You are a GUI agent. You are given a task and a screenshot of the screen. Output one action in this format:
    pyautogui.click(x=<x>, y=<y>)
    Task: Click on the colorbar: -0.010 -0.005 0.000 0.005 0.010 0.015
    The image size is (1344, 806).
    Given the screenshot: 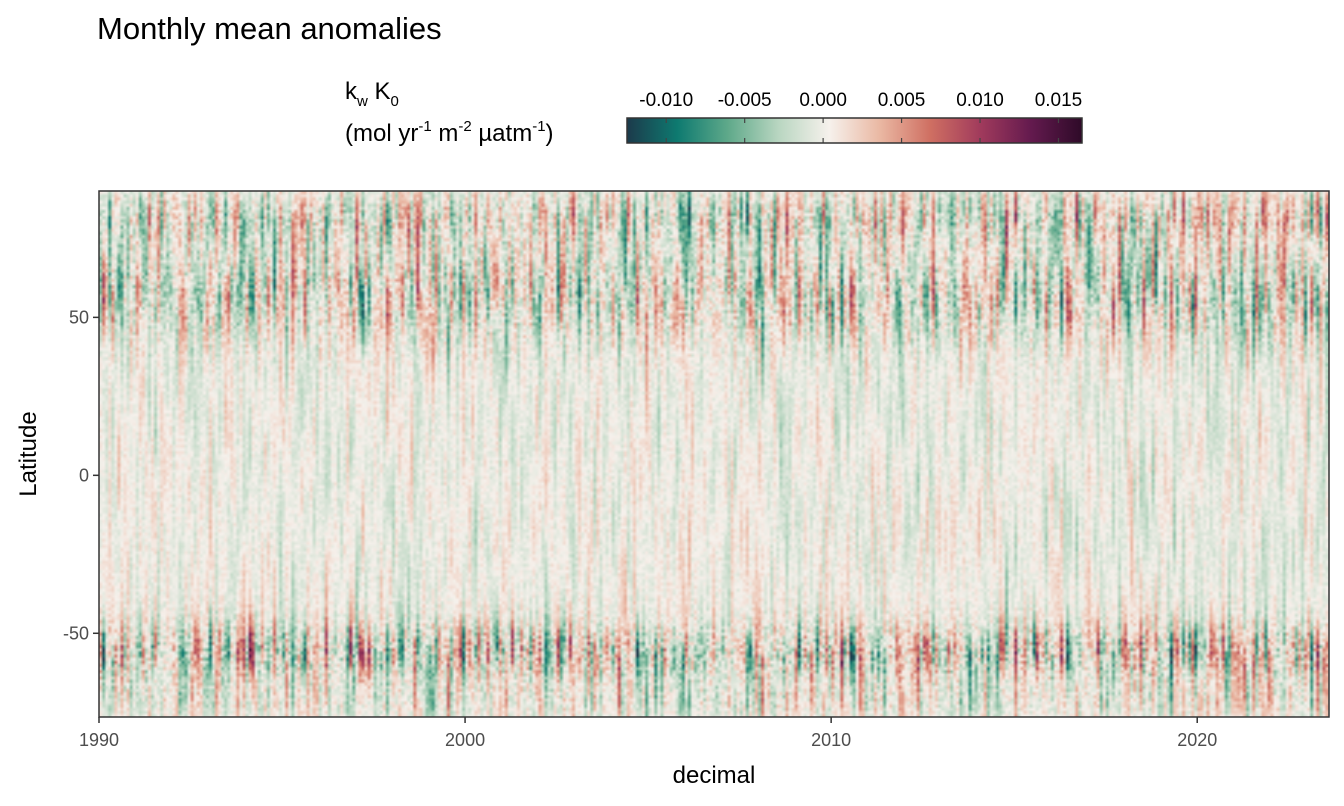 What is the action you would take?
    pyautogui.click(x=854, y=117)
    